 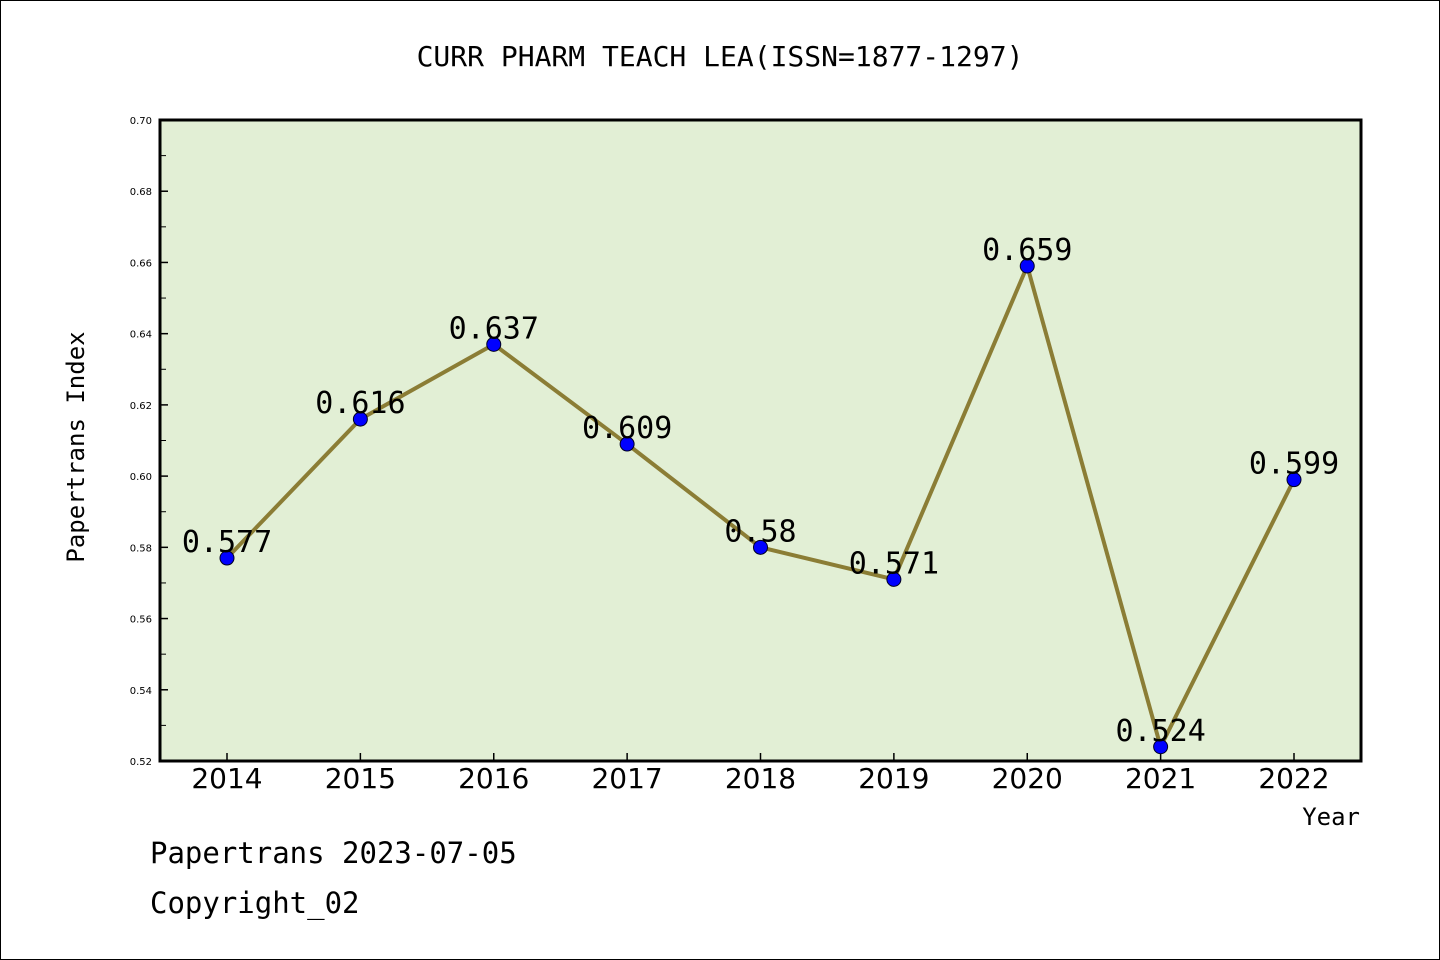 What do you see at coordinates (141, 548) in the screenshot?
I see `y-tick-label: 0.58` at bounding box center [141, 548].